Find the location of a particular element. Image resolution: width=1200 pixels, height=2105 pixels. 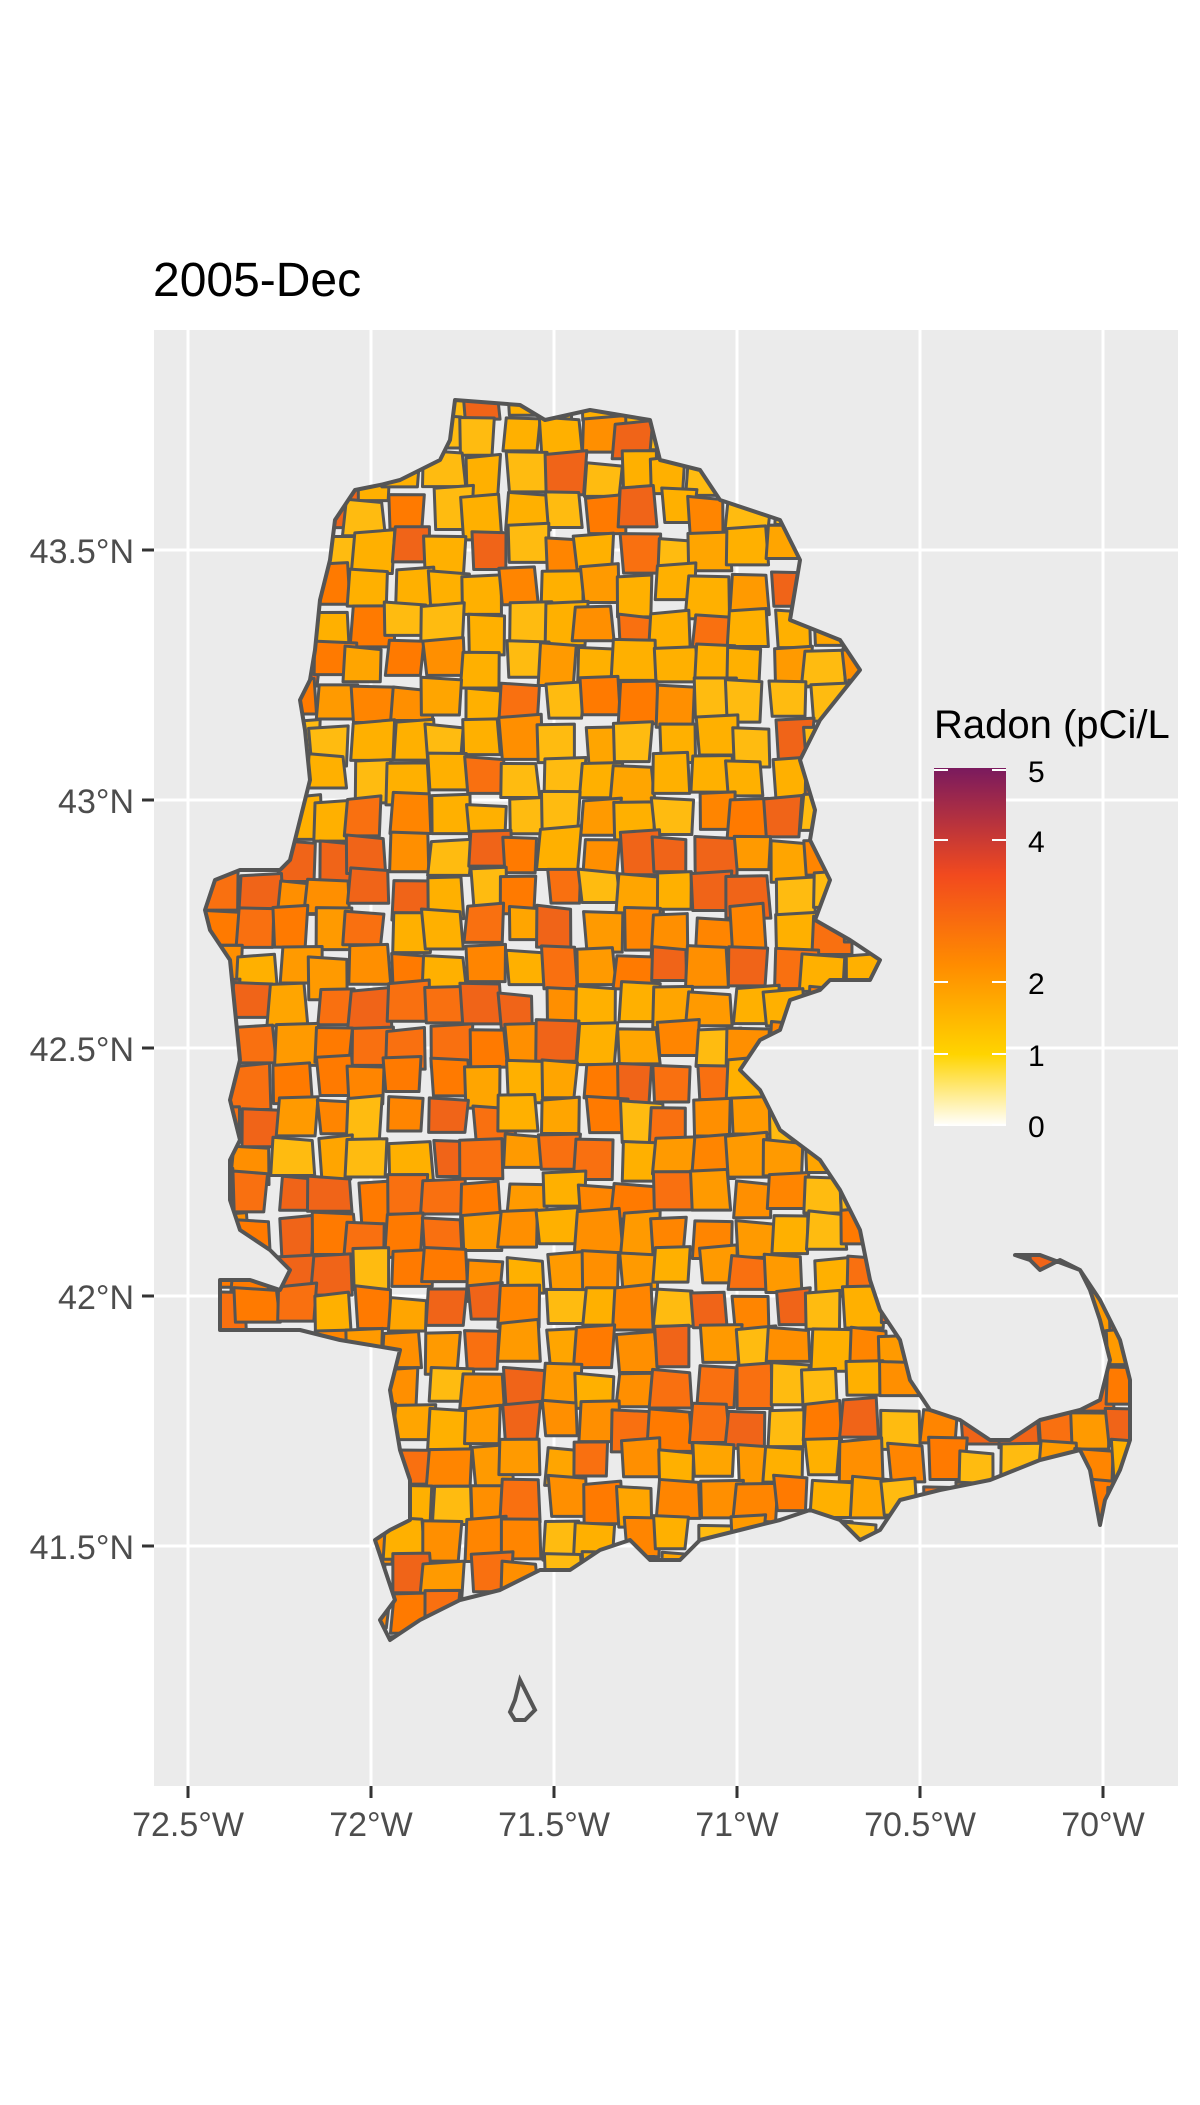

x-tick-label-6: 70°W is located at coordinates (1103, 1825).